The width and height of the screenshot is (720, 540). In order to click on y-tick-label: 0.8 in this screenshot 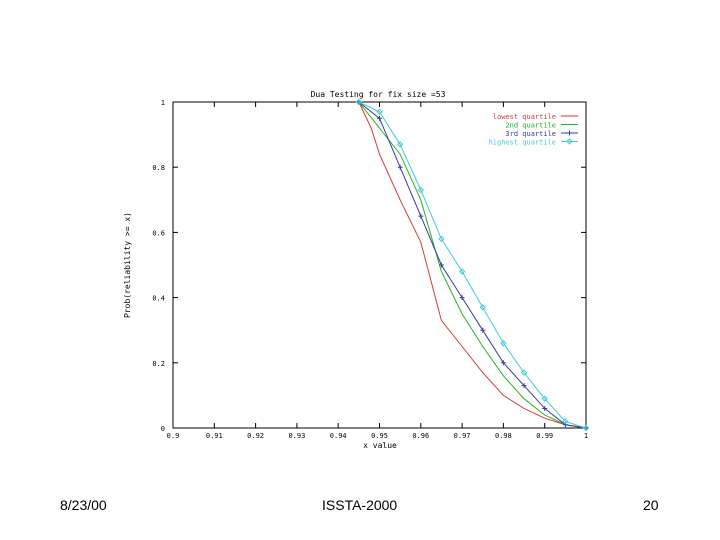, I will do `click(158, 168)`.